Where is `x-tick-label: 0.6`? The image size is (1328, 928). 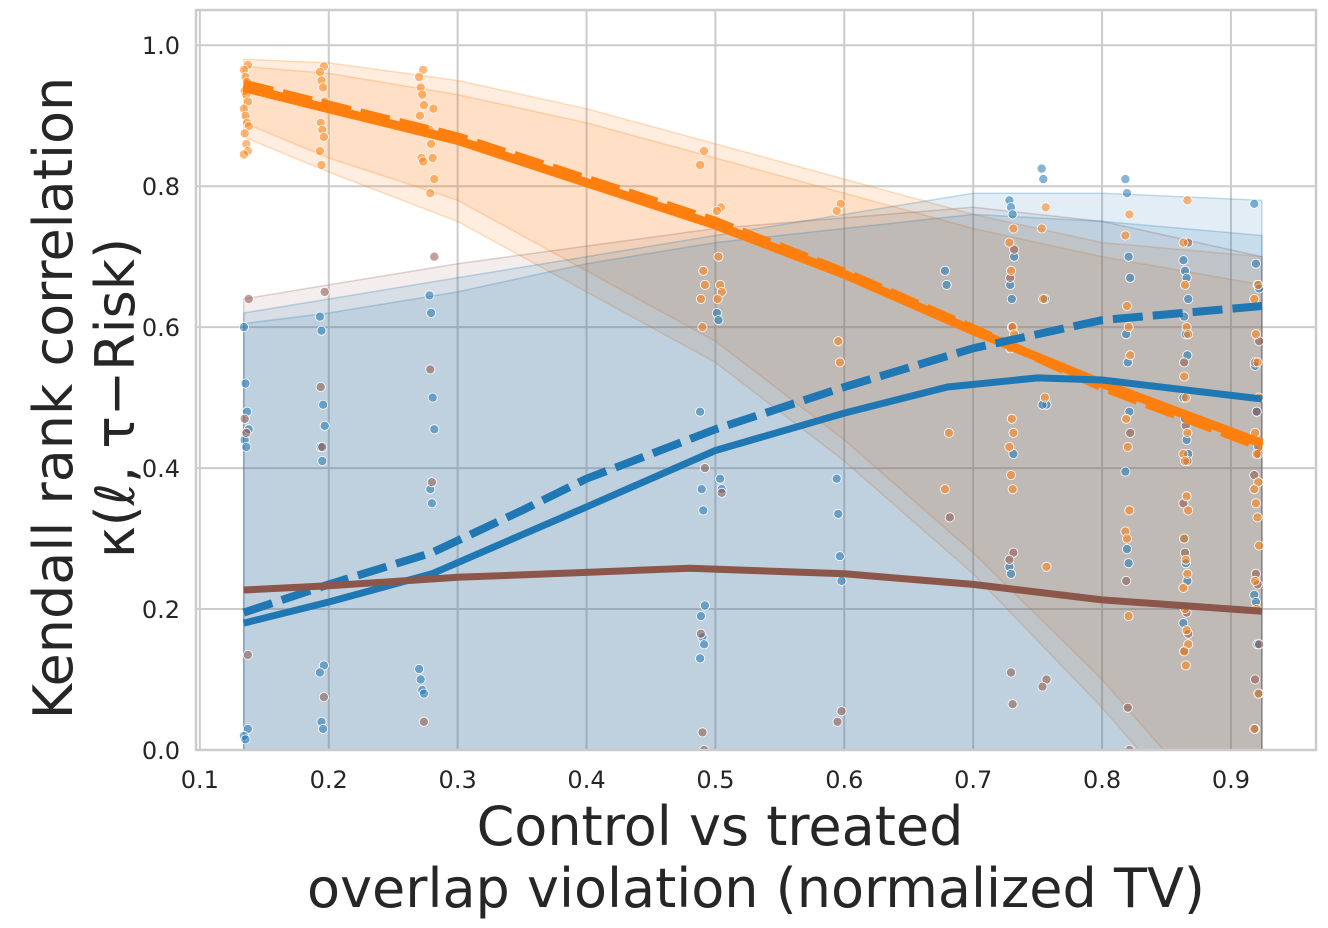 x-tick-label: 0.6 is located at coordinates (844, 780).